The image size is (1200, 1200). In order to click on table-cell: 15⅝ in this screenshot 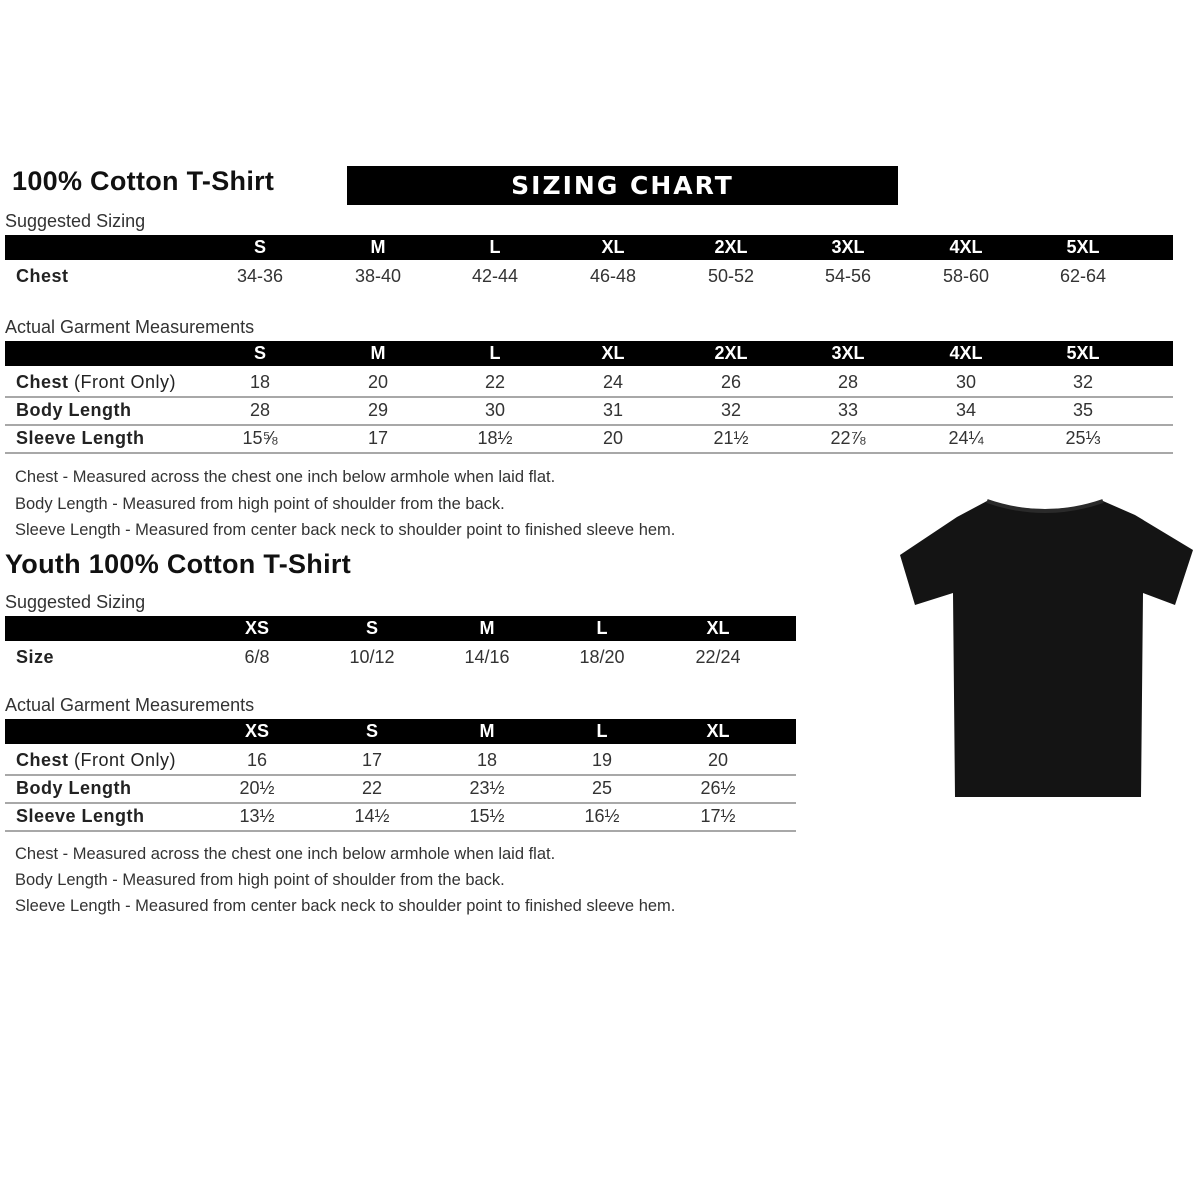, I will do `click(260, 438)`.